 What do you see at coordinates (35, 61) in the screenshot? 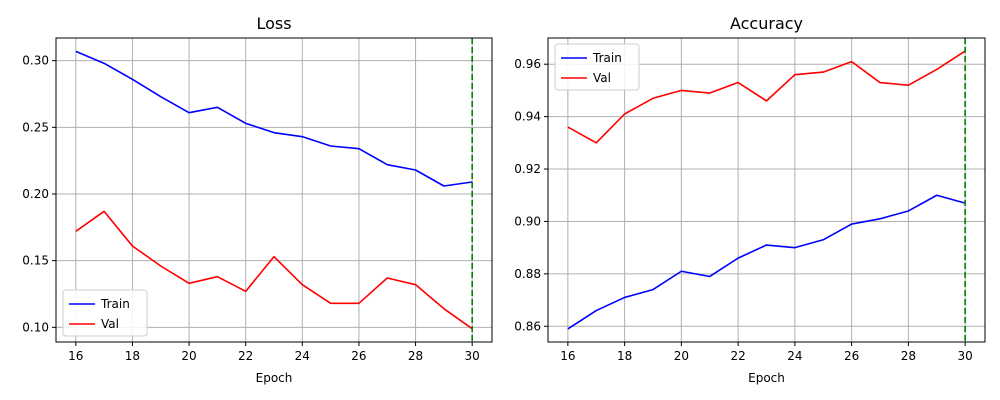
I see `y-tick-label: 0.30` at bounding box center [35, 61].